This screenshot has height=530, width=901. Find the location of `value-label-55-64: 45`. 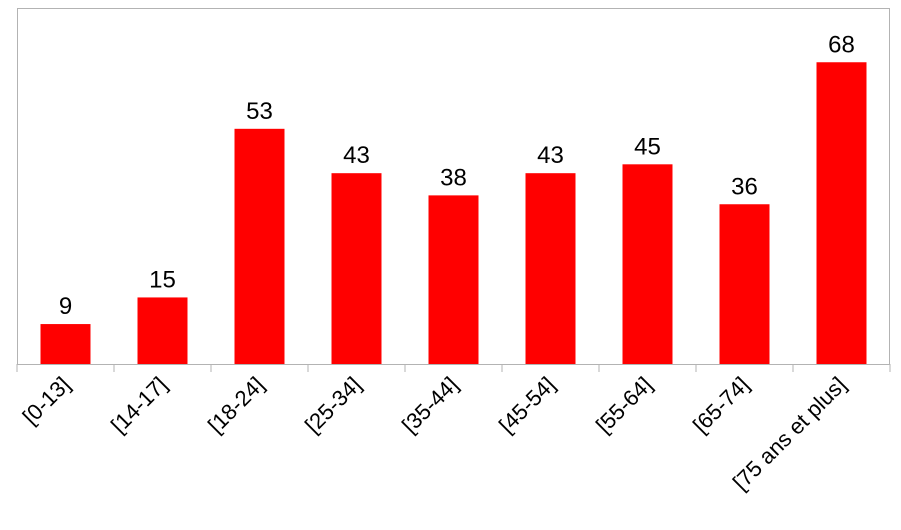

value-label-55-64: 45 is located at coordinates (647, 146).